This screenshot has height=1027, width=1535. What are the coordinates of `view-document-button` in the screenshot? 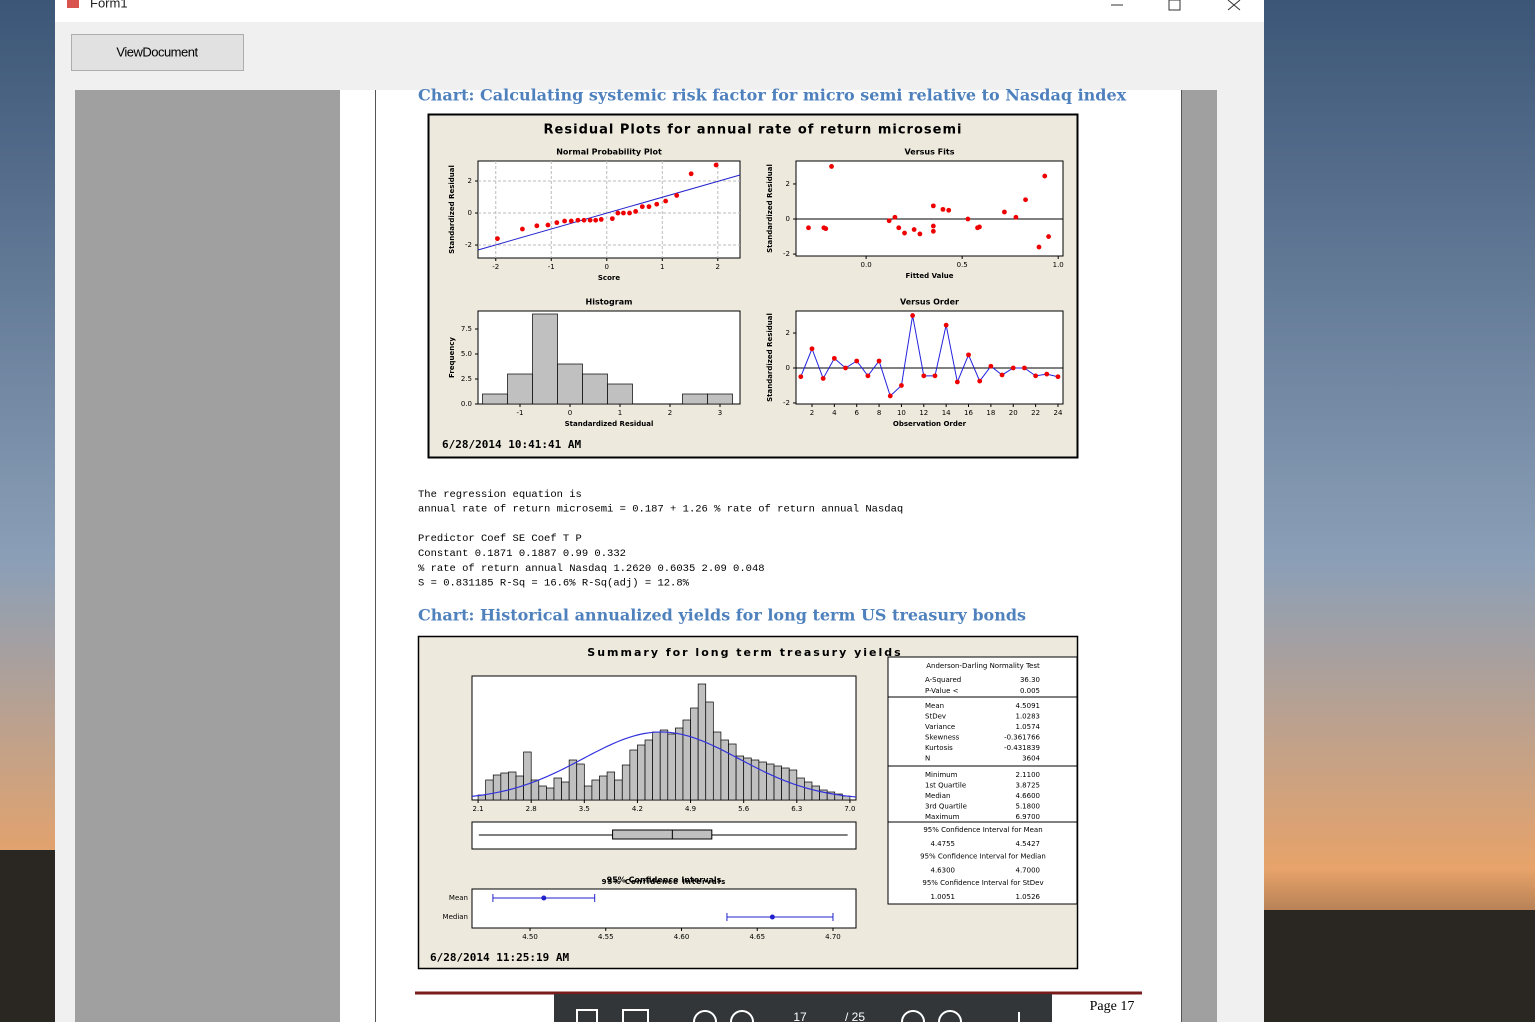 It's located at (157, 52).